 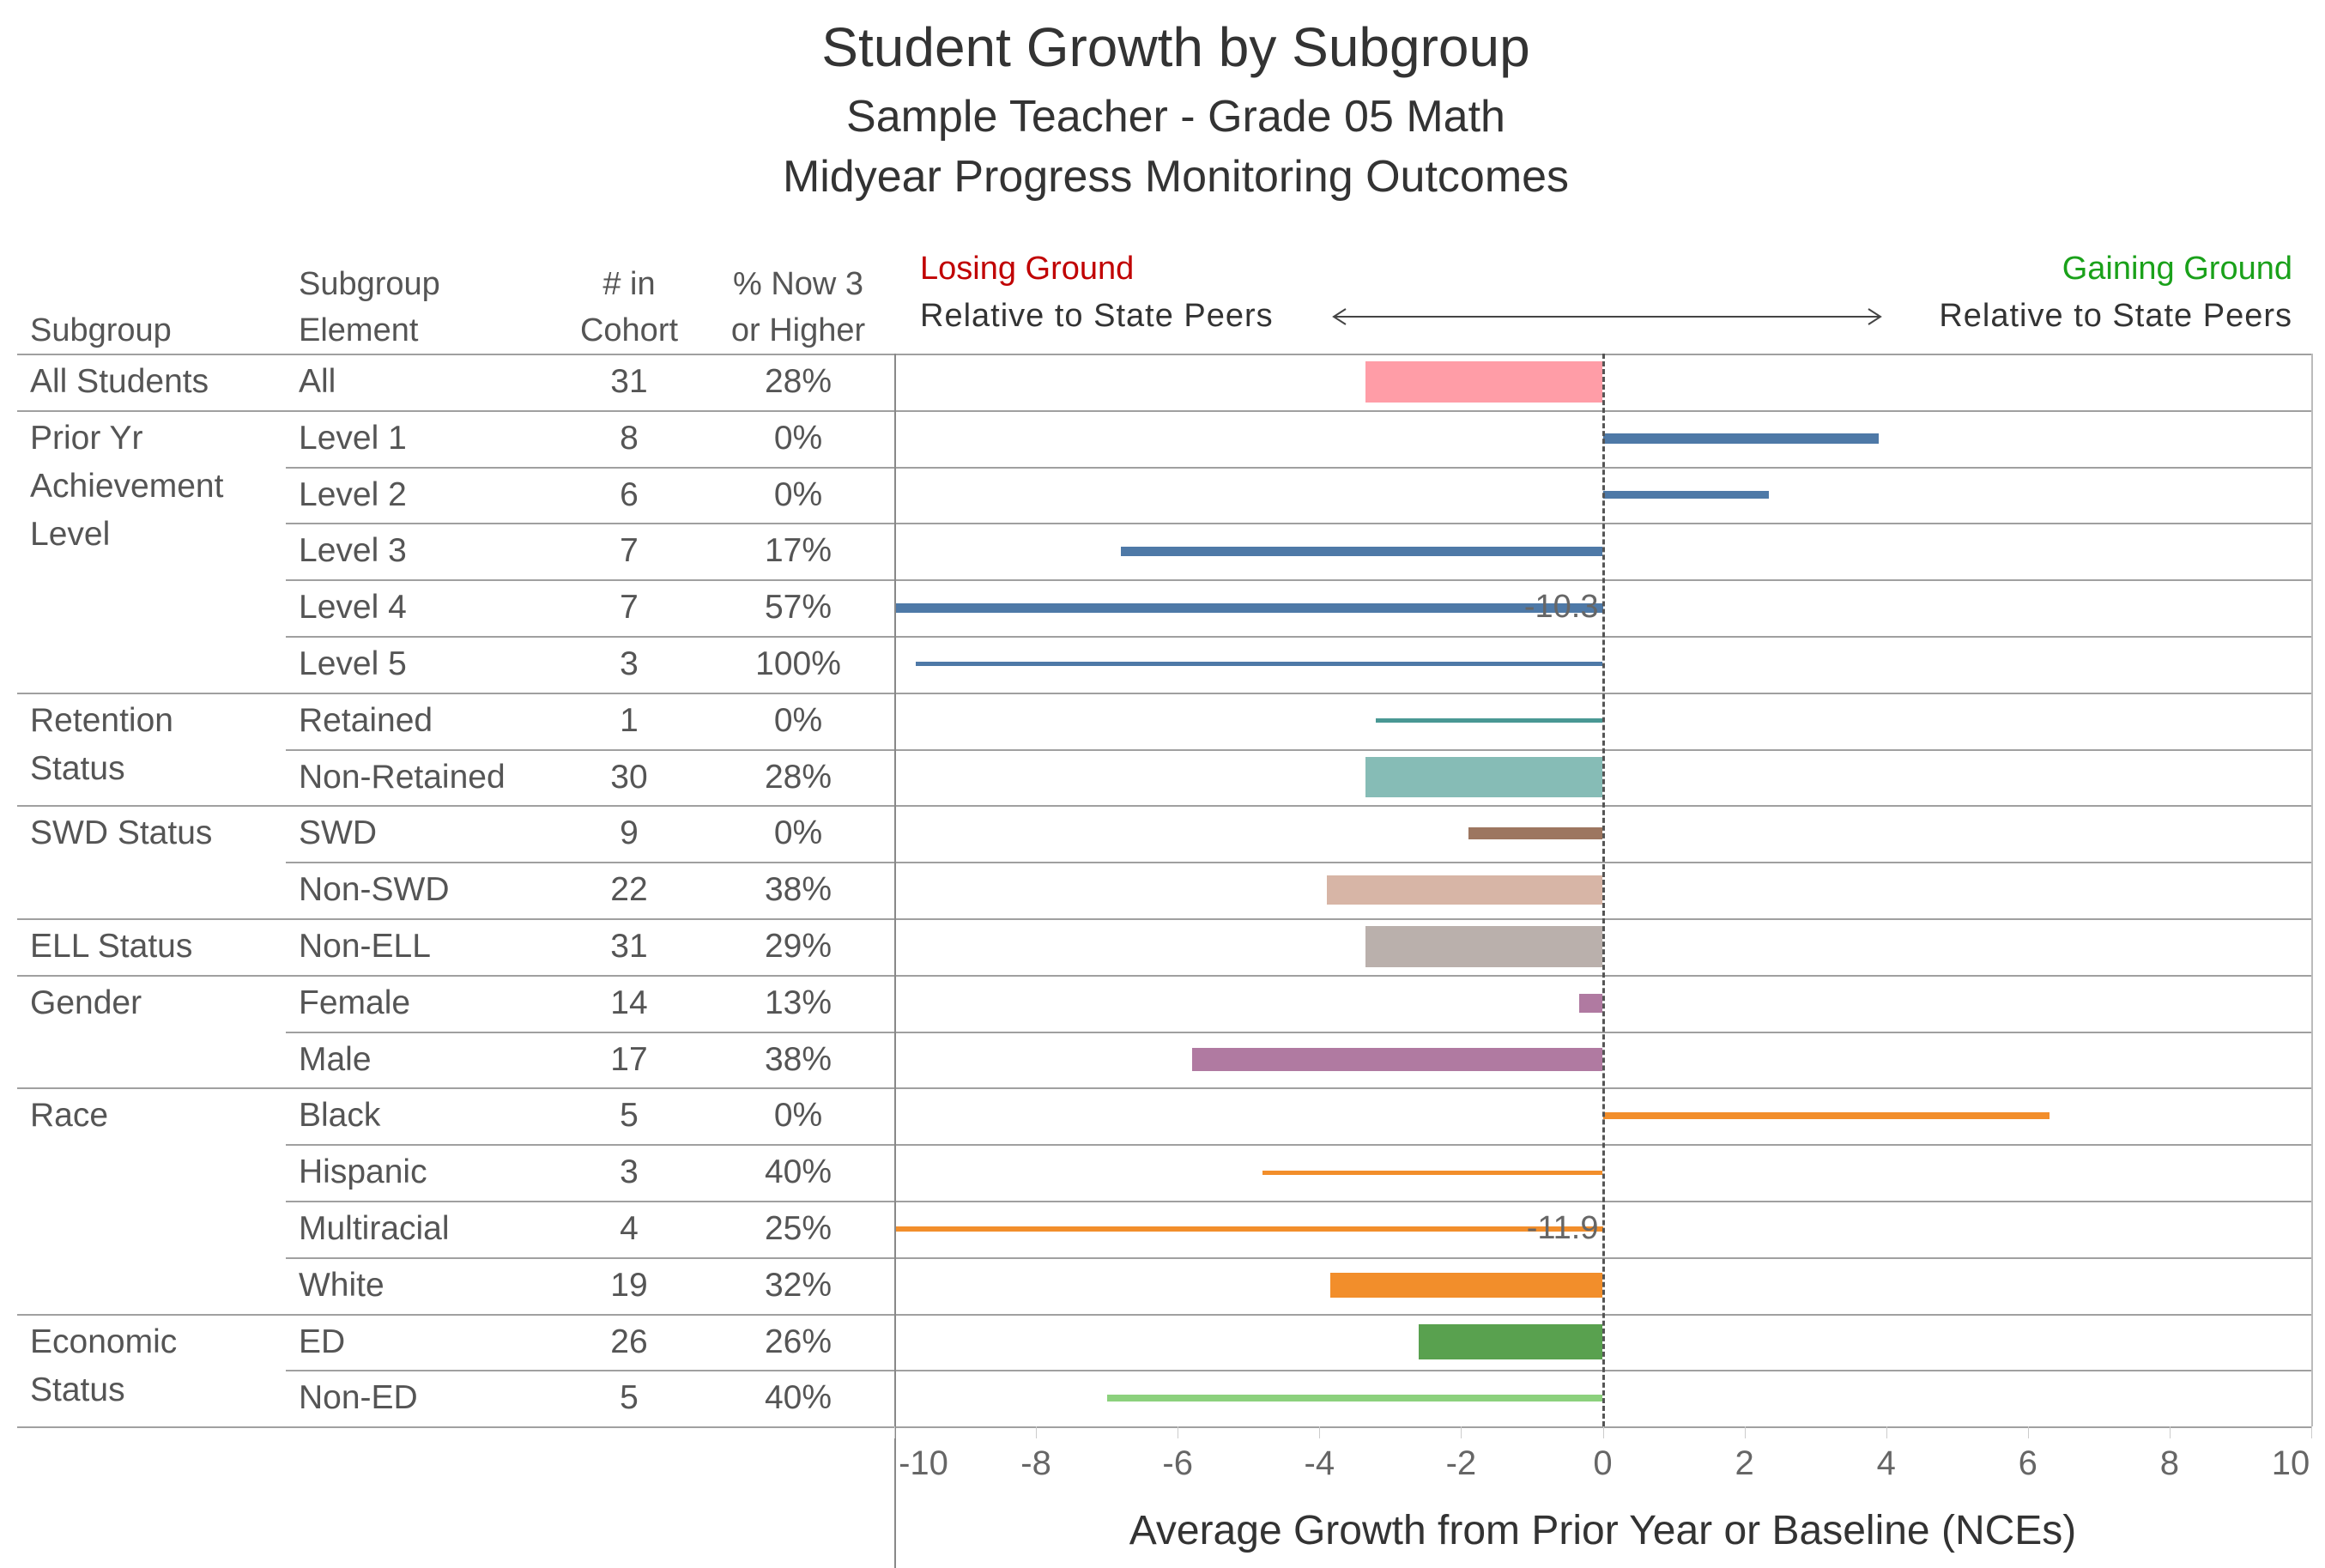 I want to click on cohort-count-cell: 4, so click(x=629, y=1228).